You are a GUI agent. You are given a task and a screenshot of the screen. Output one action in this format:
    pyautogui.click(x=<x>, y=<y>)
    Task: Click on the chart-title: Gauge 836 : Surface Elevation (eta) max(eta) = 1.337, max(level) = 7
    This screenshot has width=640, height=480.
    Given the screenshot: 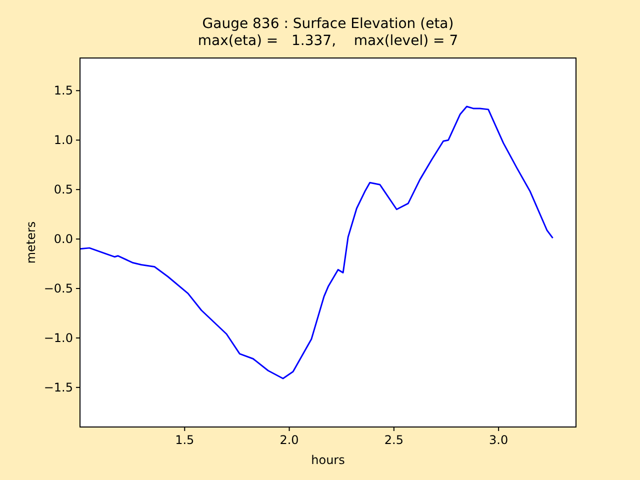 What is the action you would take?
    pyautogui.click(x=328, y=32)
    